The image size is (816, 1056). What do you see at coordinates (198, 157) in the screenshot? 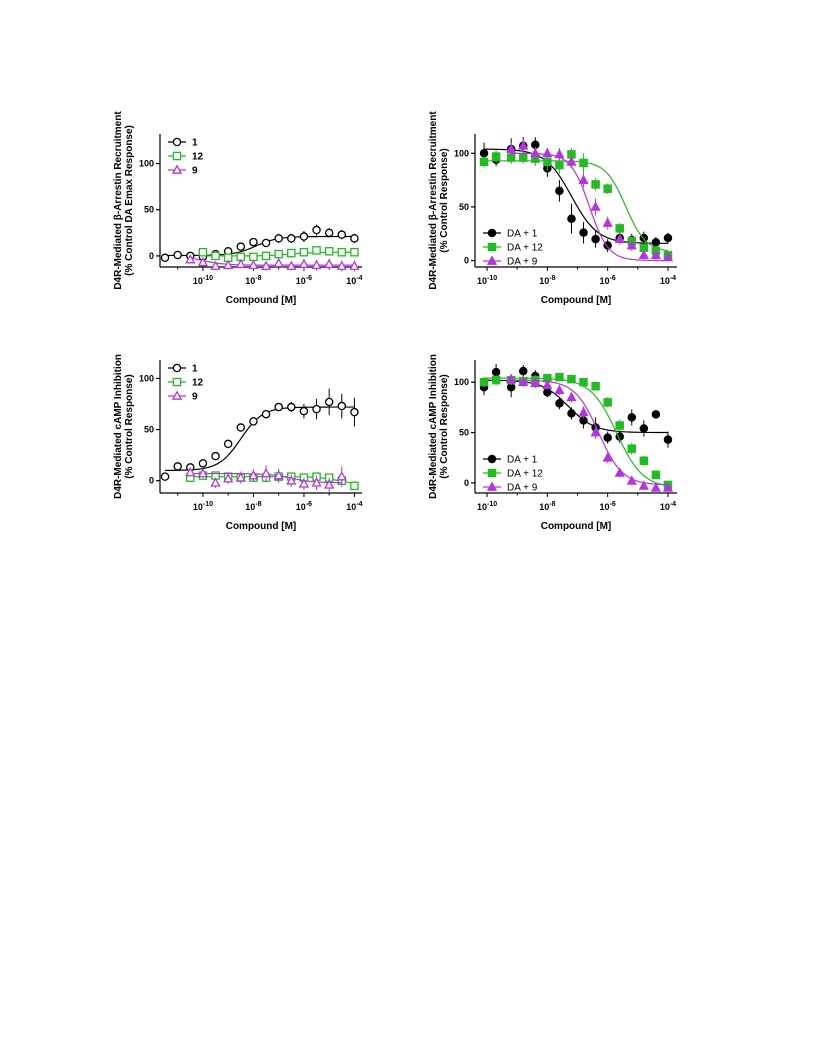
I see `legend-label: 12` at bounding box center [198, 157].